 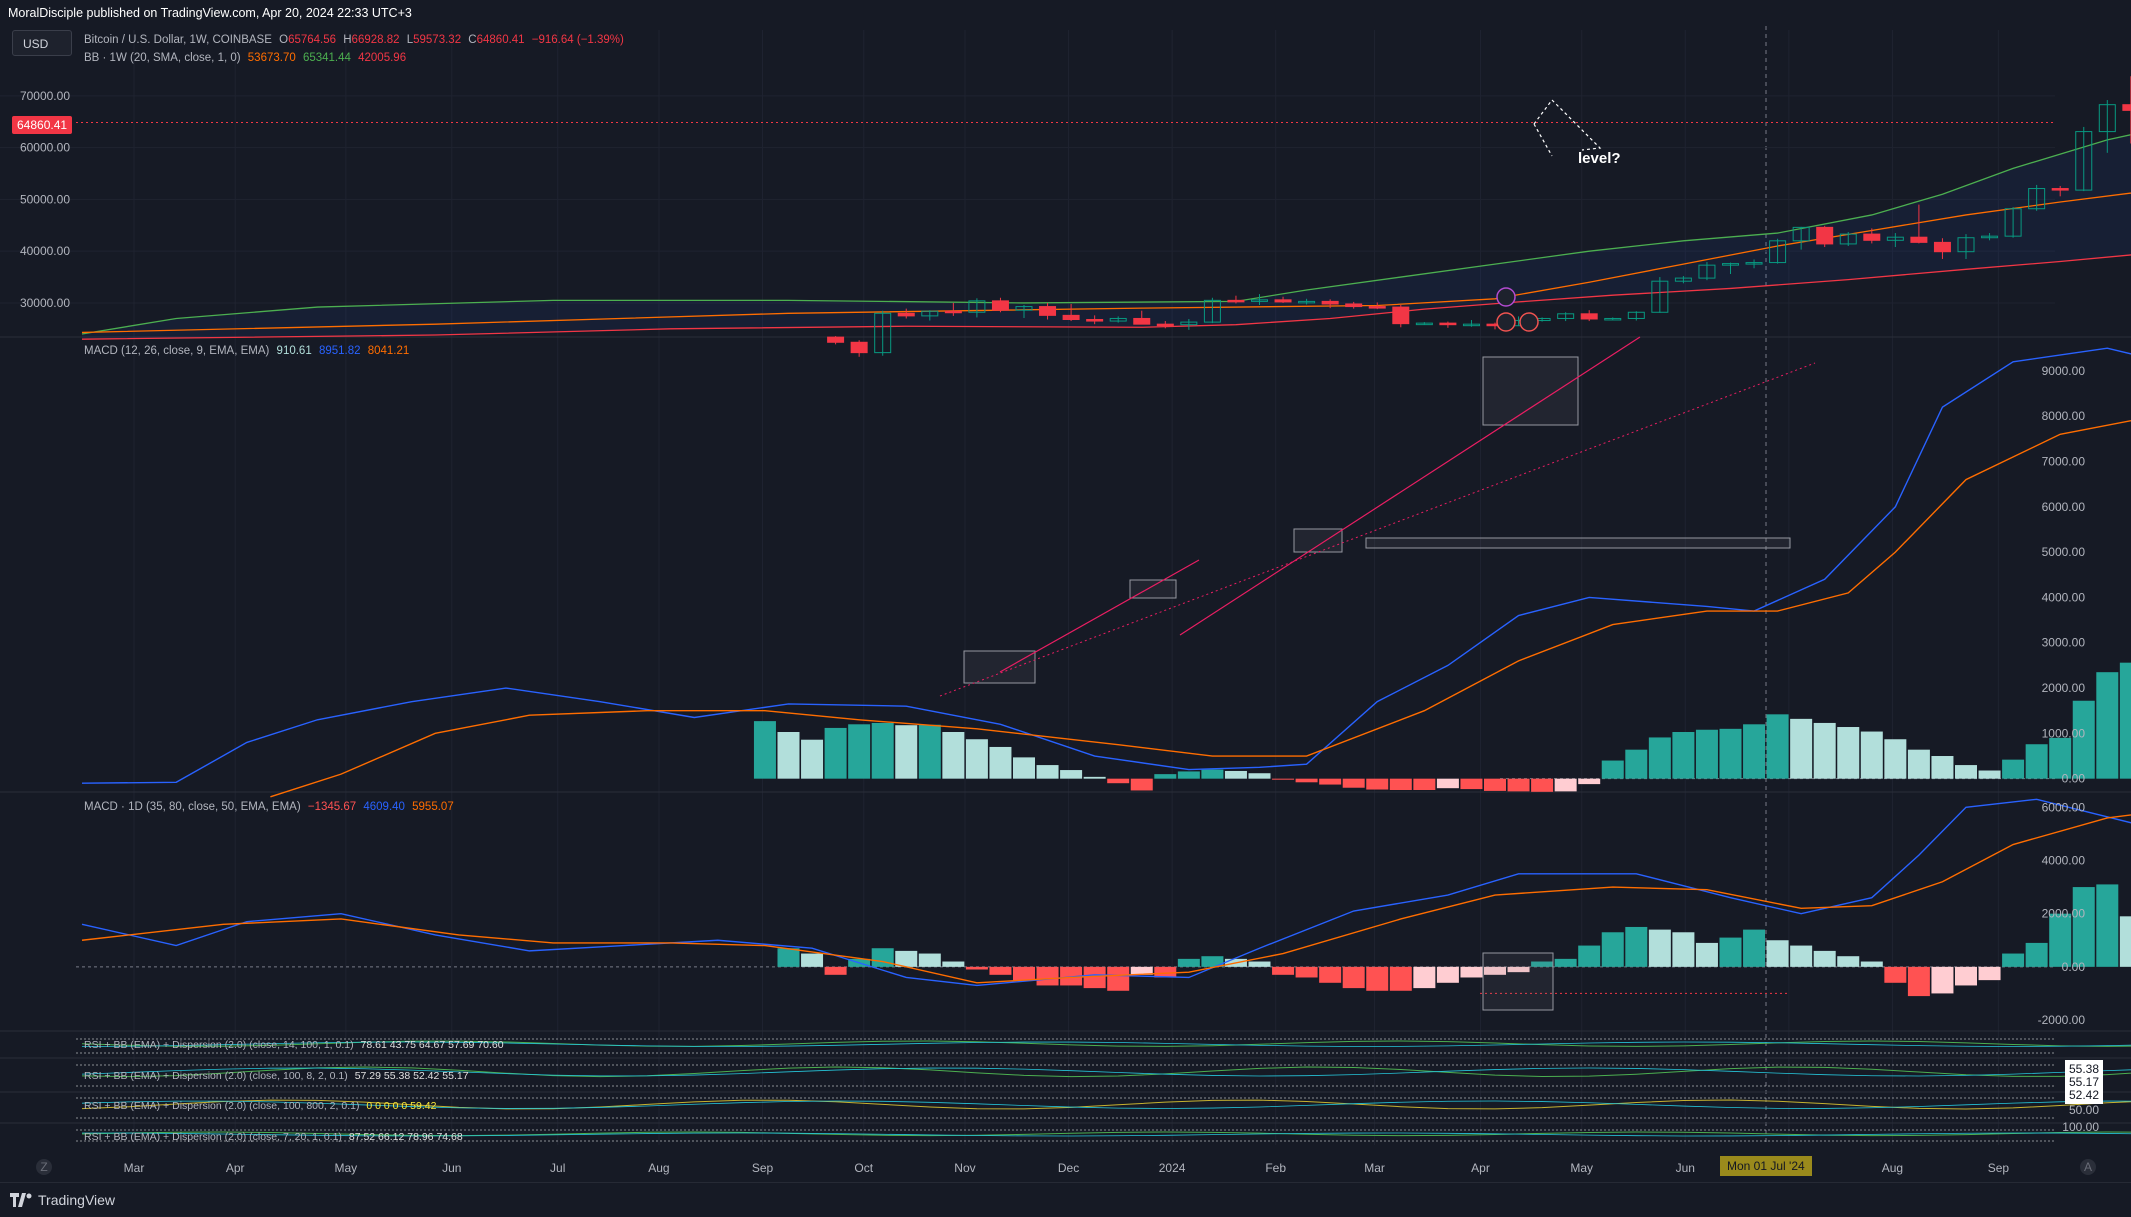 I want to click on time-axis-label: Feb, so click(x=1275, y=1168).